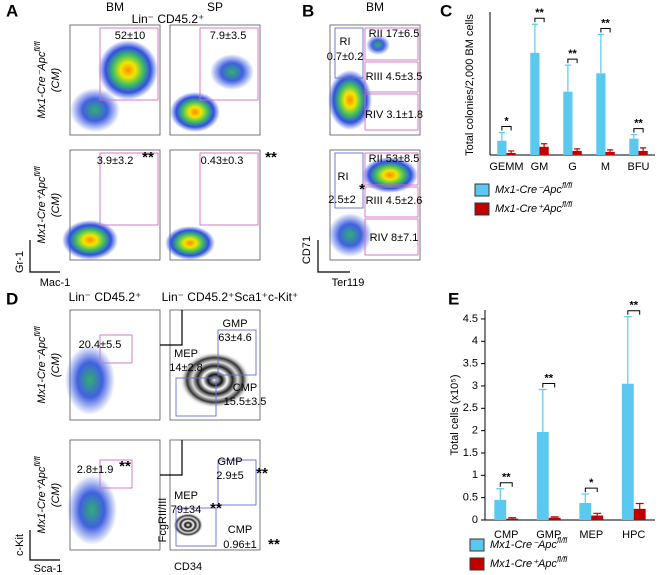 Image resolution: width=664 pixels, height=575 pixels. Describe the element at coordinates (455, 415) in the screenshot. I see `y-axis-label: Total cells (x10⁵)` at that location.